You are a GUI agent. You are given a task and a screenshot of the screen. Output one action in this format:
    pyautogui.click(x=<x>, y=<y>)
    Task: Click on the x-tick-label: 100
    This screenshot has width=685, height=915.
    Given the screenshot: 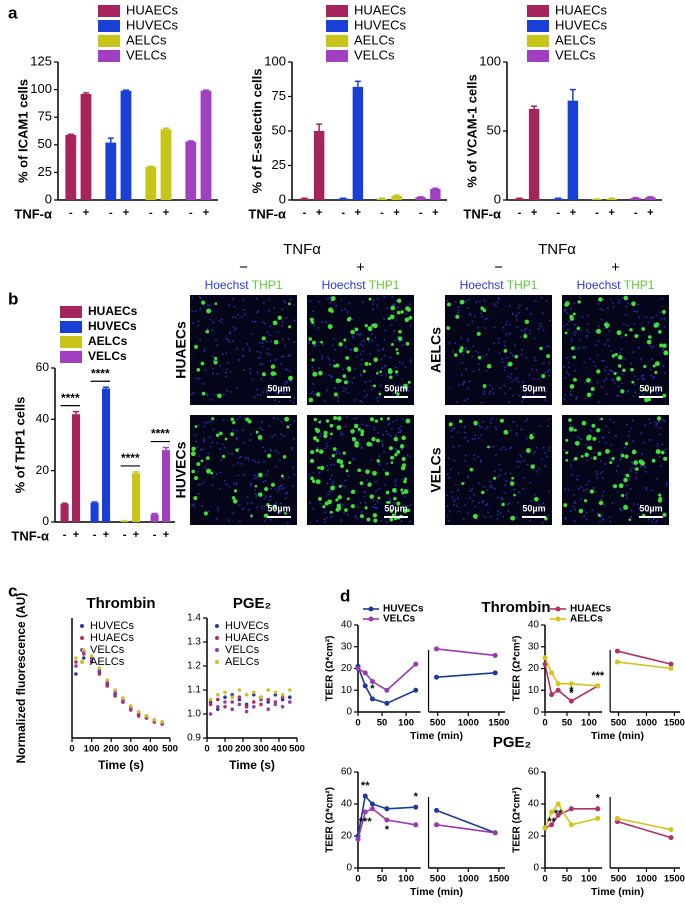 What is the action you would take?
    pyautogui.click(x=92, y=749)
    